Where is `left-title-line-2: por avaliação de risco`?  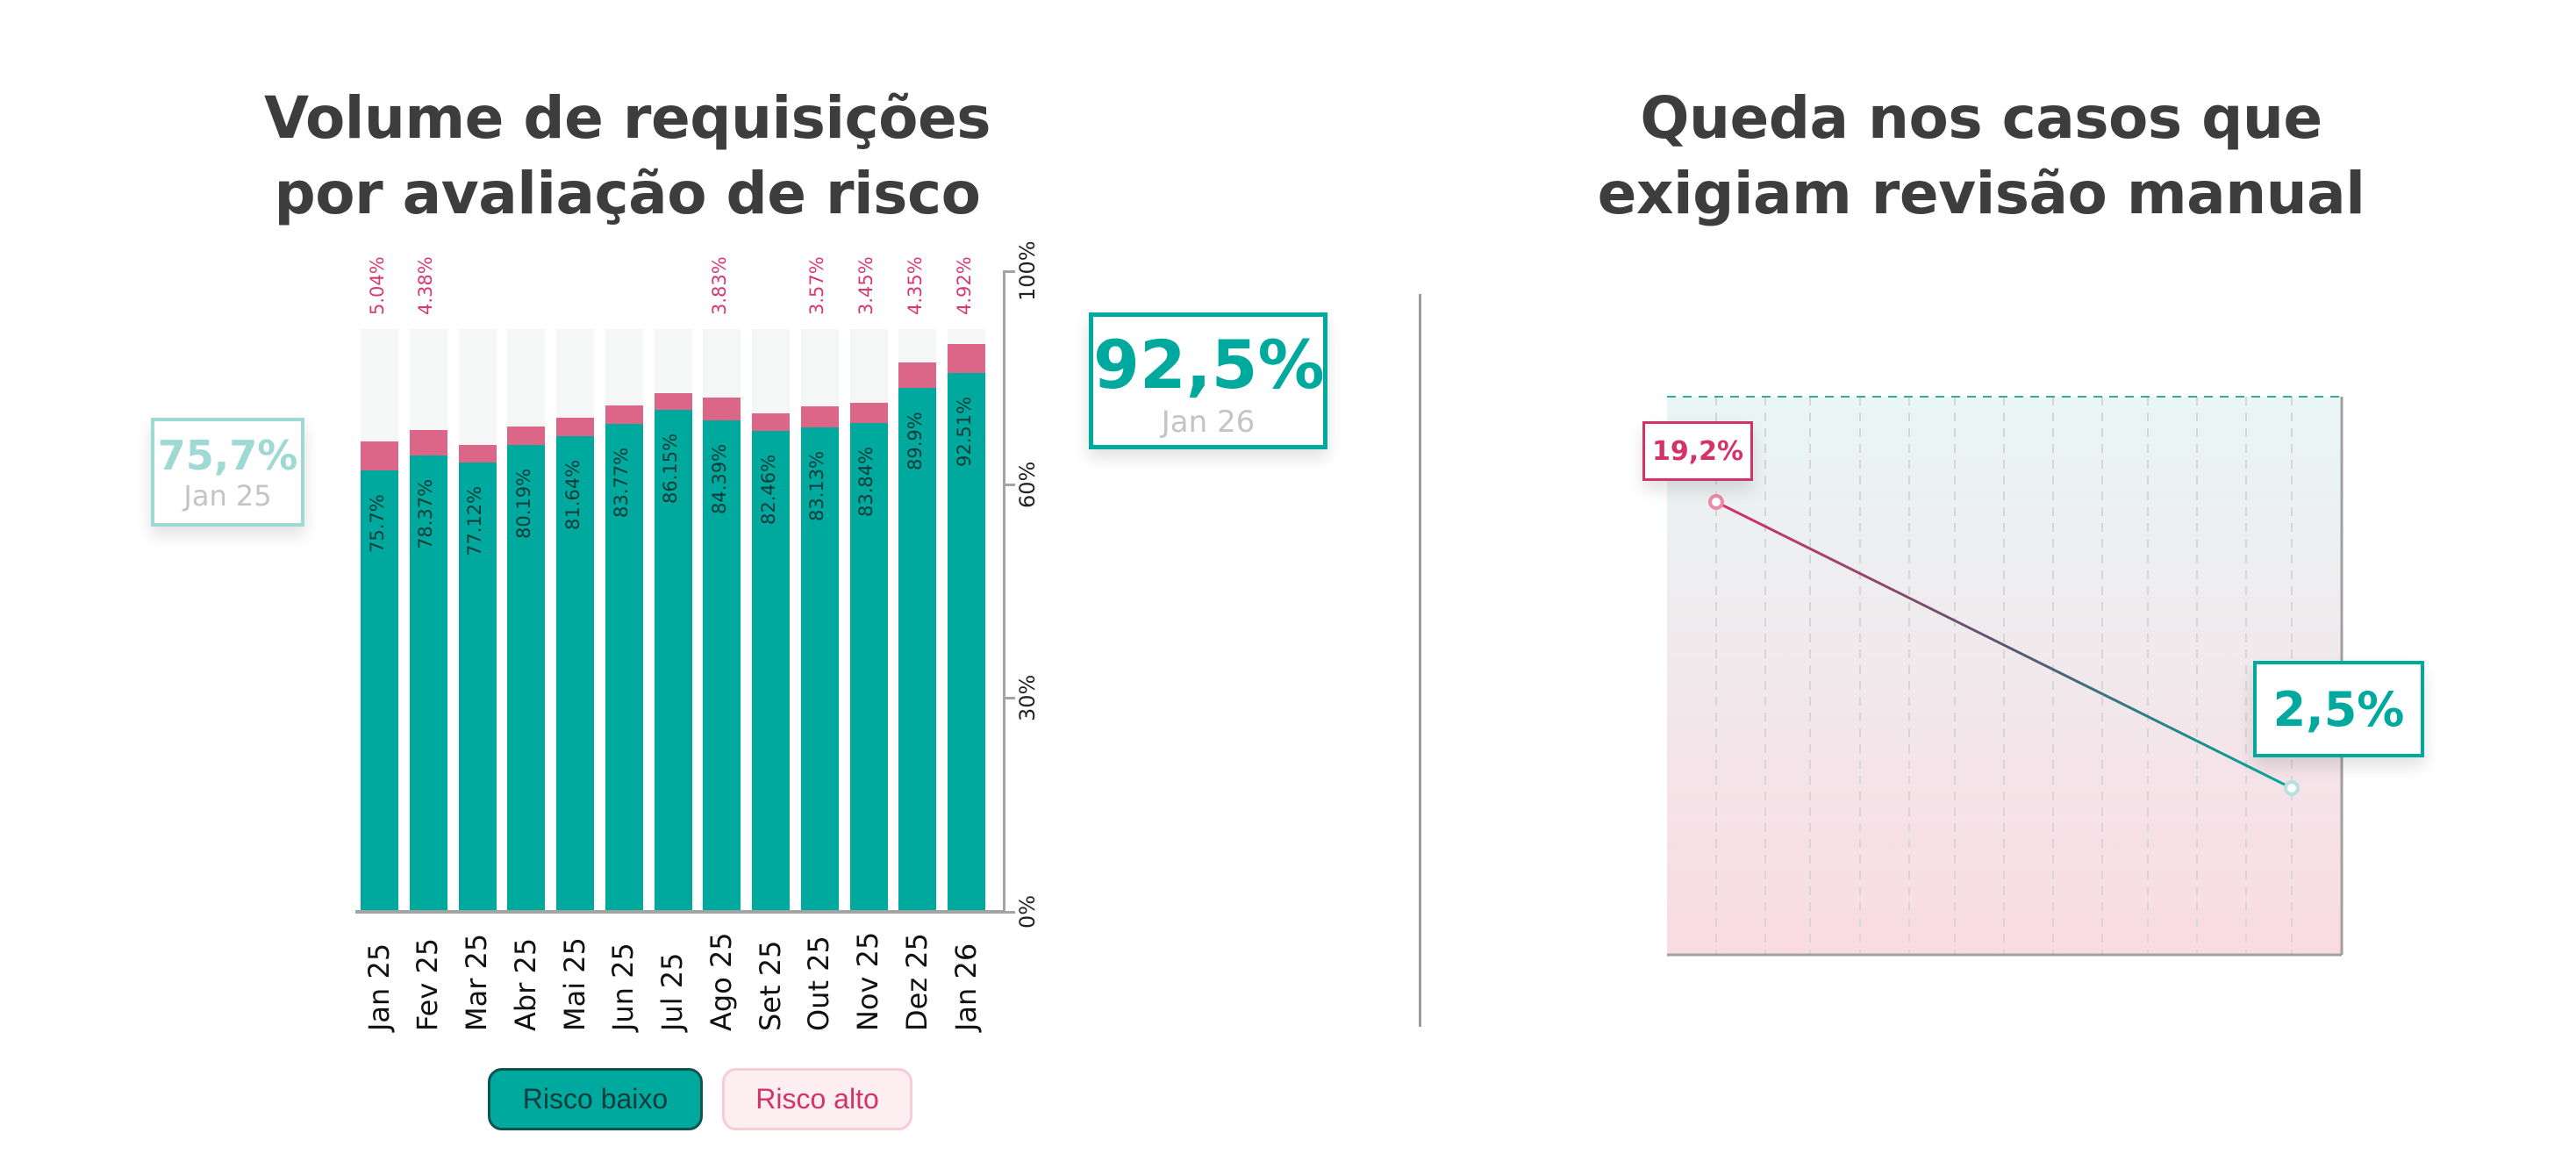 left-title-line-2: por avaliação de risco is located at coordinates (627, 193).